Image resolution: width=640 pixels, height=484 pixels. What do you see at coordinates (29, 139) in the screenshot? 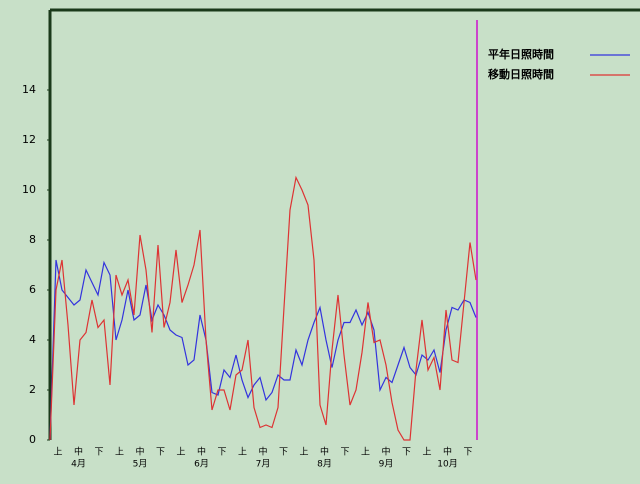
I see `y-tick-label: 12` at bounding box center [29, 139].